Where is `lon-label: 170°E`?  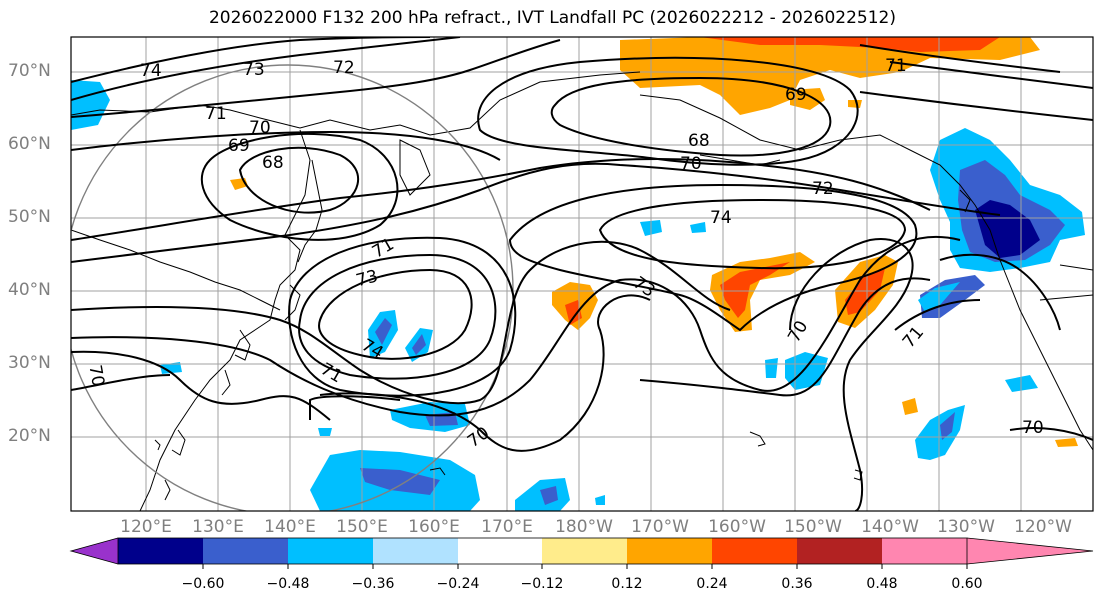 lon-label: 170°E is located at coordinates (507, 527).